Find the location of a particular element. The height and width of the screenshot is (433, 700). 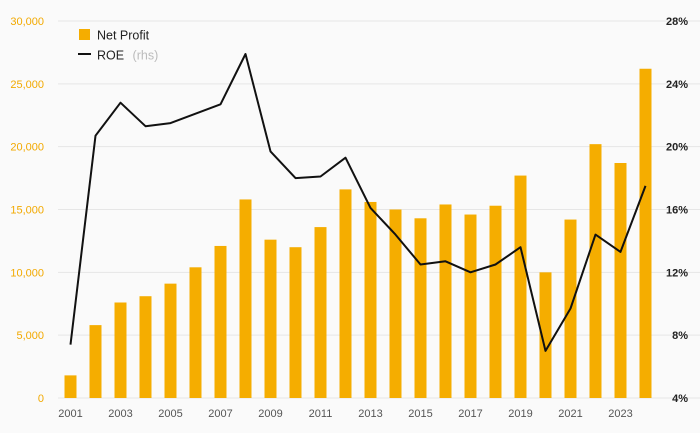

bar-2001 is located at coordinates (70, 386).